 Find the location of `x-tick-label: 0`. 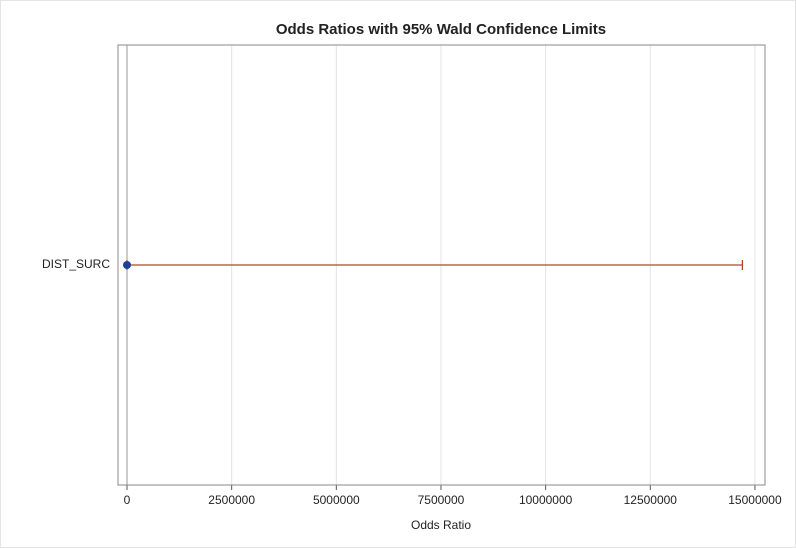

x-tick-label: 0 is located at coordinates (127, 500).